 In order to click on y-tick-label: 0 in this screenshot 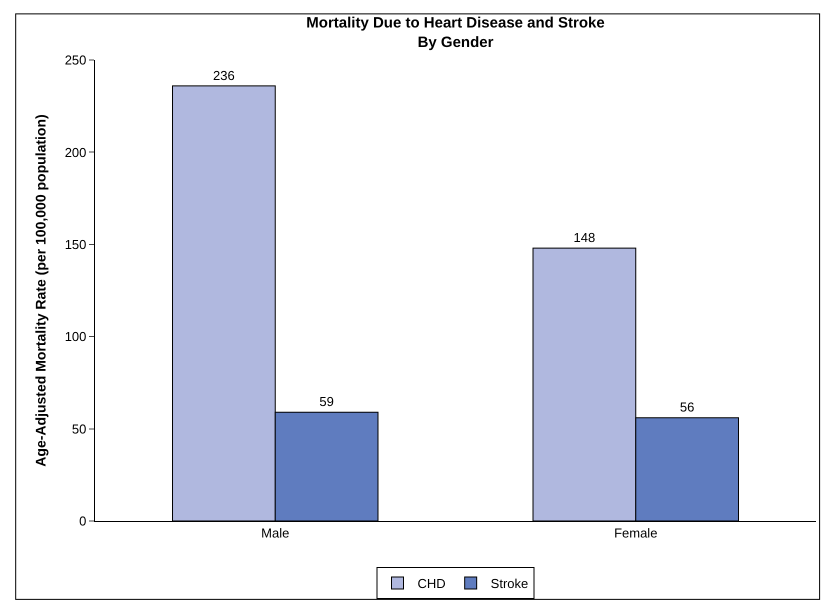, I will do `click(82, 521)`.